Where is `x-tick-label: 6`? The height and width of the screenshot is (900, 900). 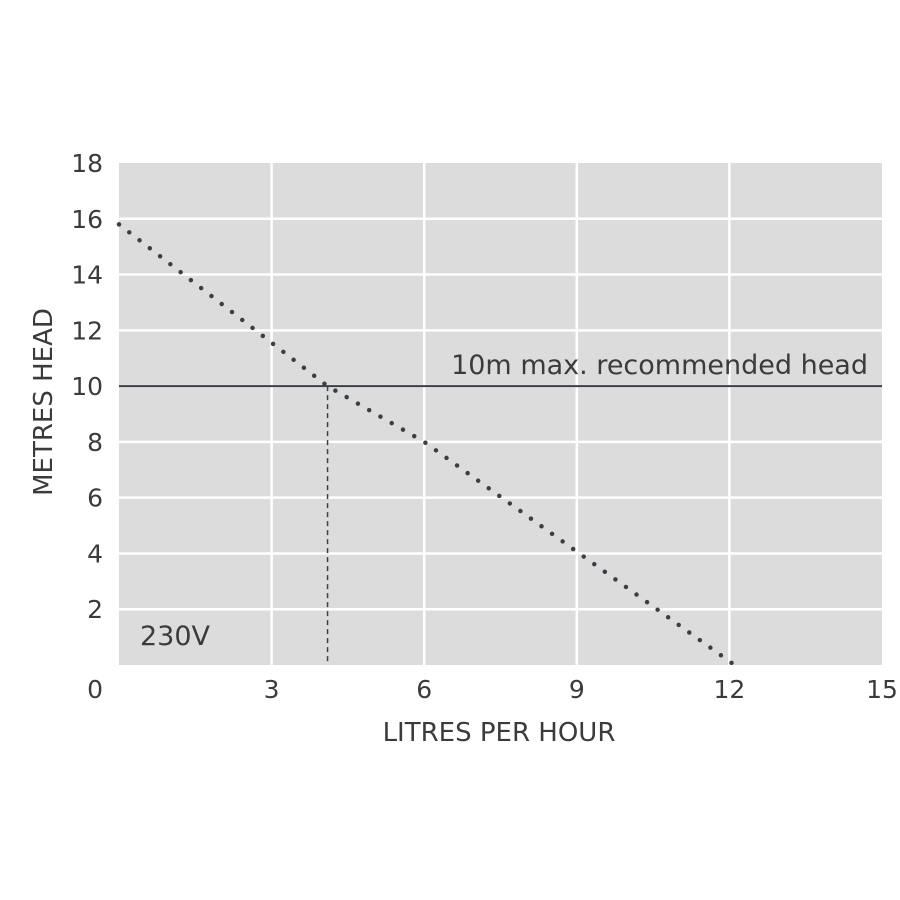 x-tick-label: 6 is located at coordinates (424, 689).